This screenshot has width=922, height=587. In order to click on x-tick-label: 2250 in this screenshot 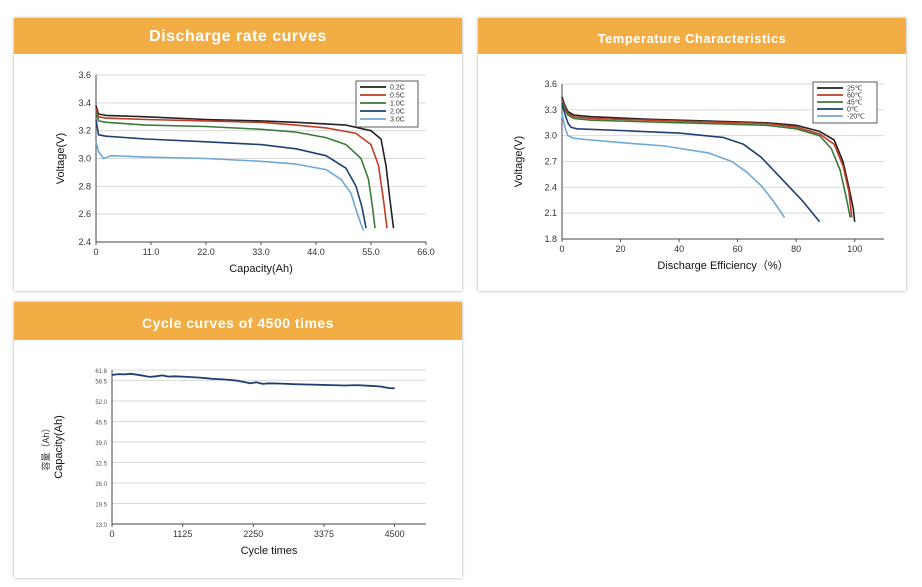, I will do `click(253, 534)`.